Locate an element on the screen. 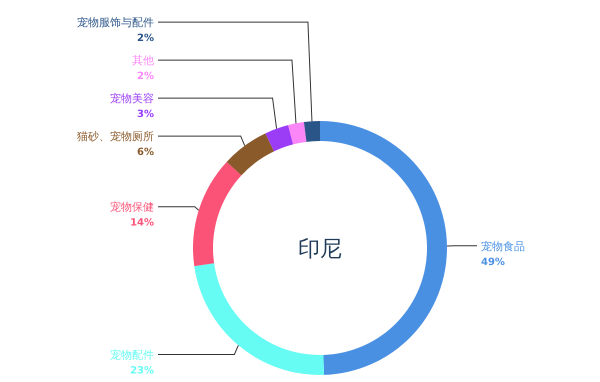 This screenshot has height=382, width=600. slice-label: 宠物食品 is located at coordinates (503, 246).